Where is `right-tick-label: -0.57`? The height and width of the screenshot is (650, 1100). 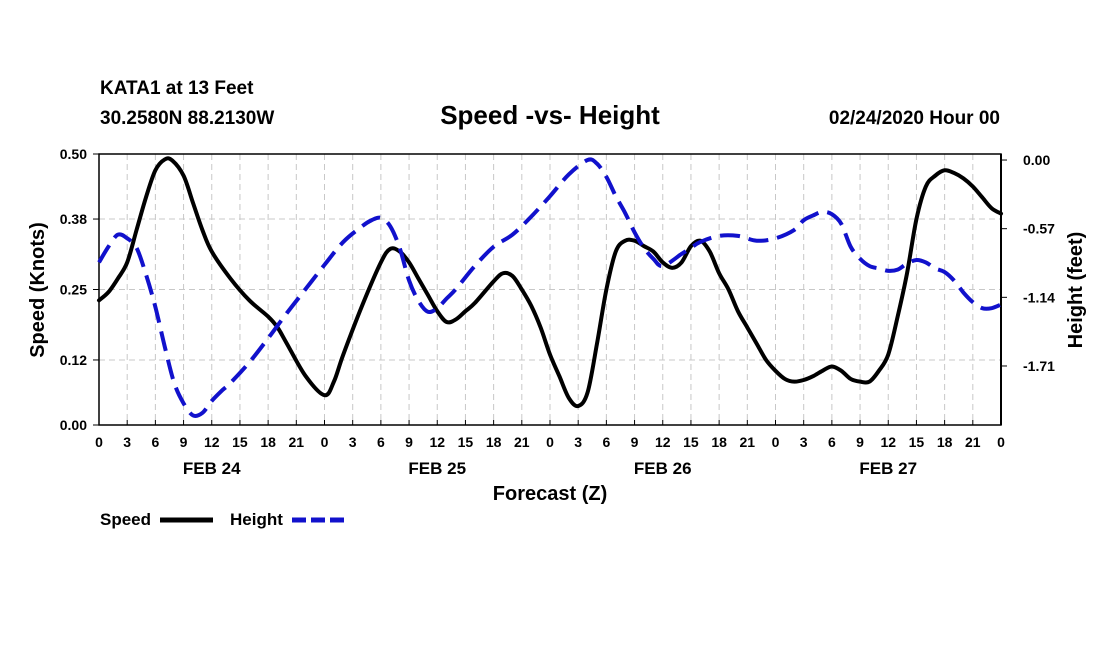
right-tick-label: -0.57 is located at coordinates (1039, 229).